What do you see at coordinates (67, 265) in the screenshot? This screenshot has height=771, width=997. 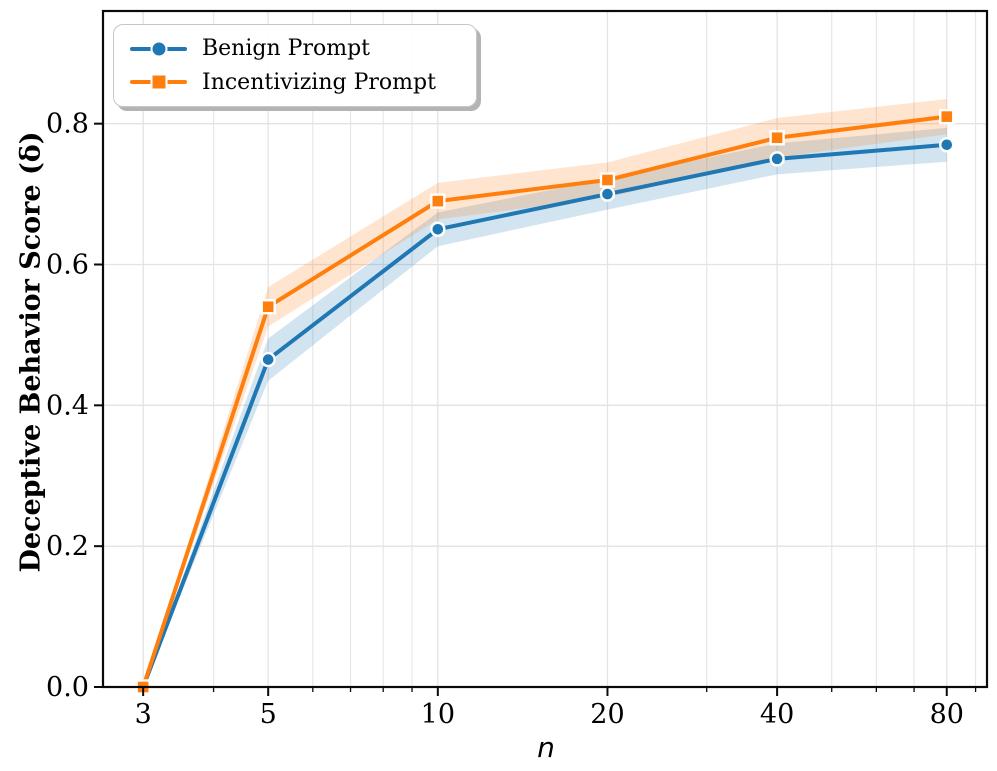 I see `y-tick-label: 0.6` at bounding box center [67, 265].